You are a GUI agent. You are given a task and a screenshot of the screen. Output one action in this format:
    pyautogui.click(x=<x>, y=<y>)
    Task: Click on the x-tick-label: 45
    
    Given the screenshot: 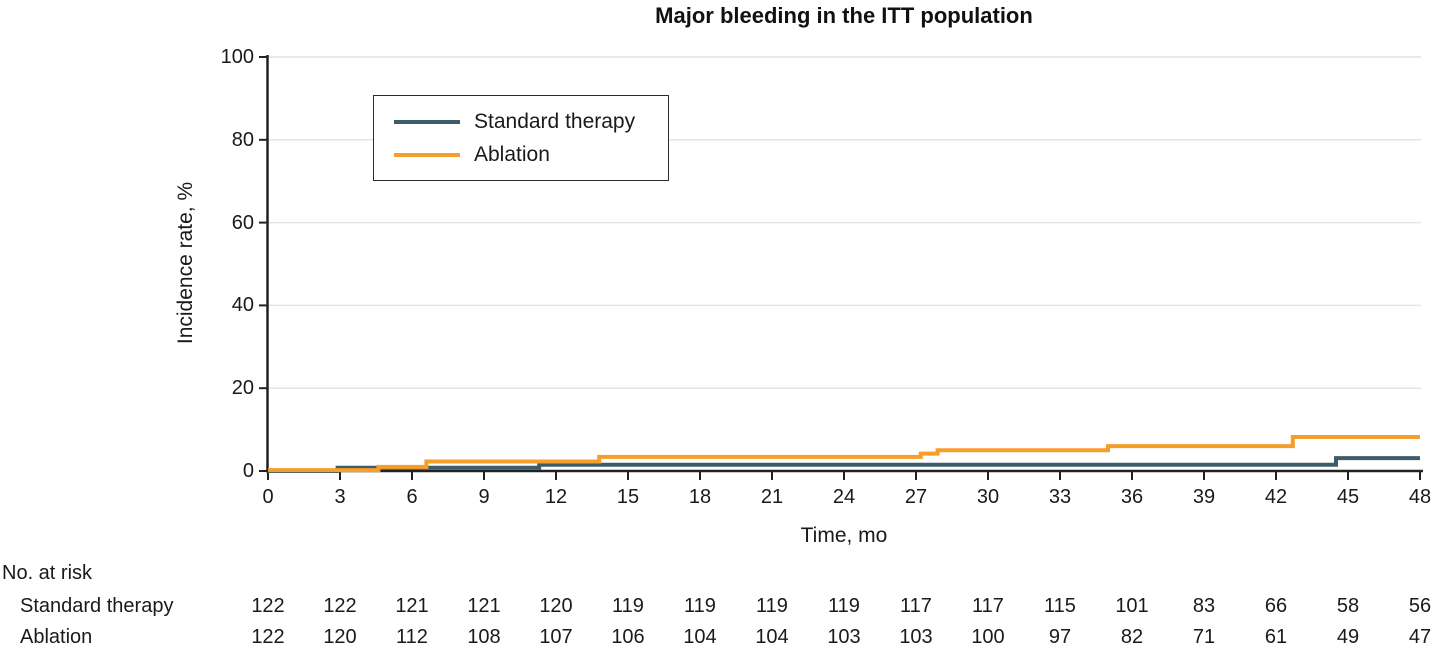 What is the action you would take?
    pyautogui.click(x=1348, y=497)
    